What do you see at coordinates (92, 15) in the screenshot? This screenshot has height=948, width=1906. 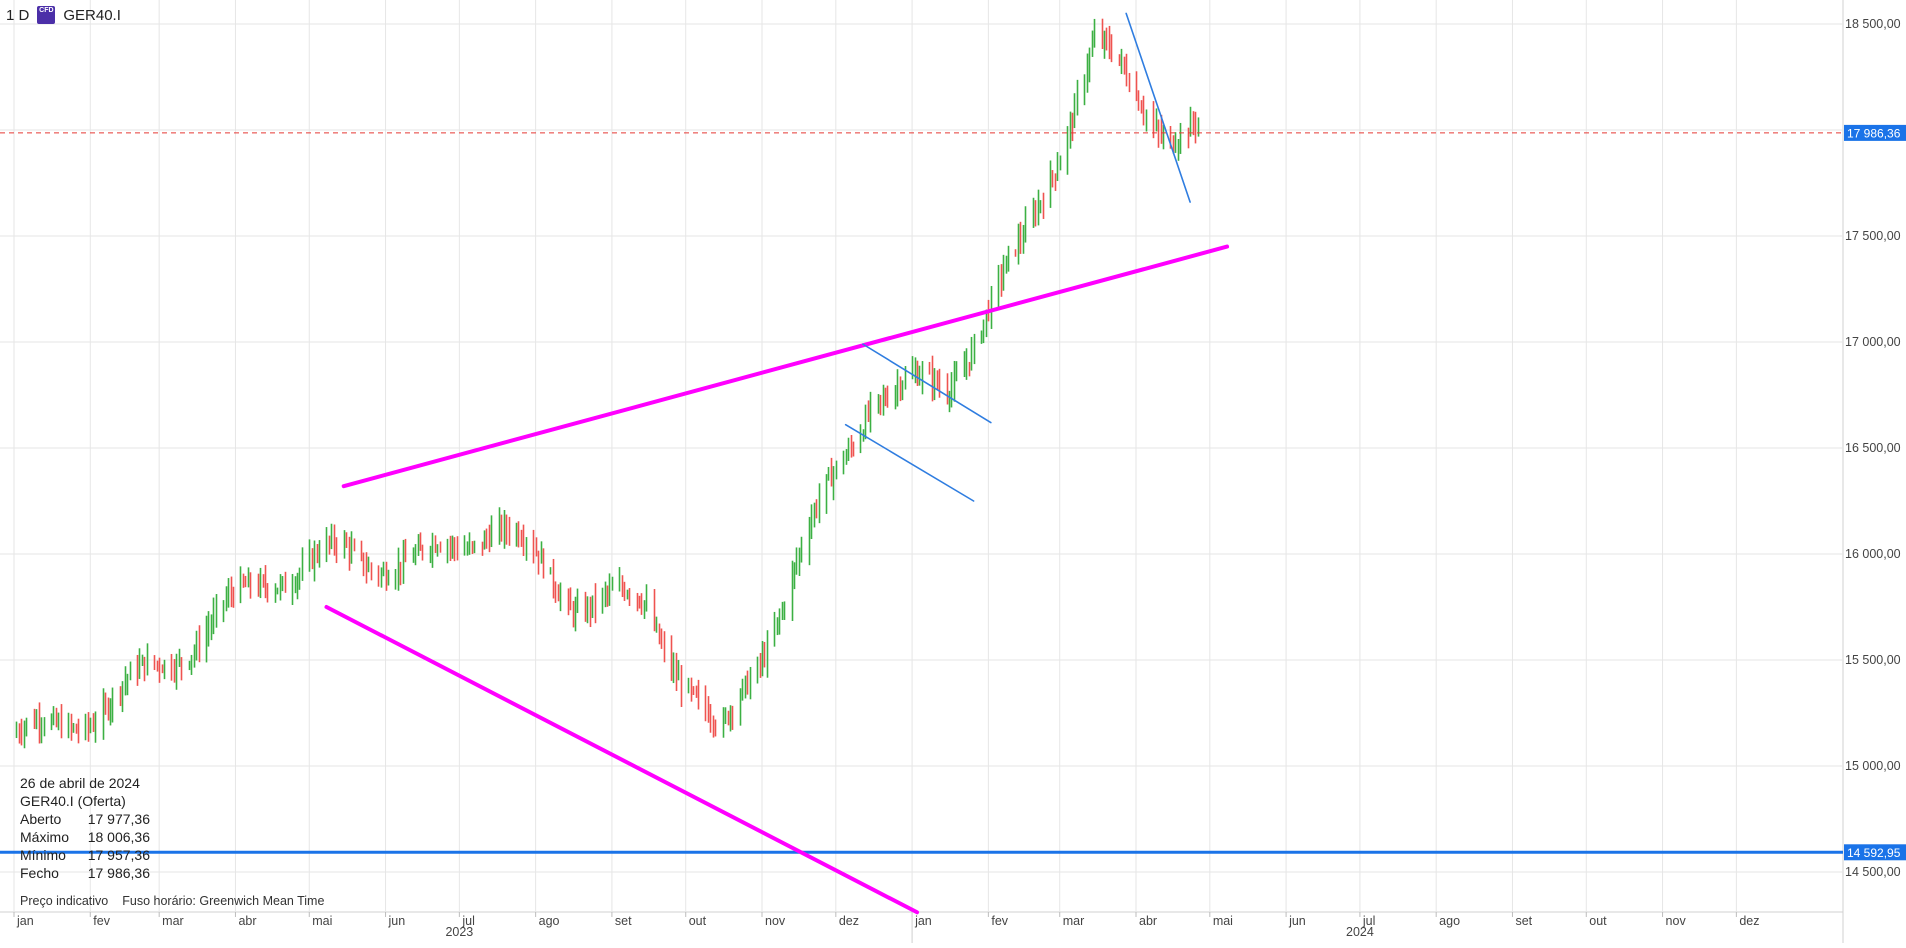 I see `symbol-label: GER40.I` at bounding box center [92, 15].